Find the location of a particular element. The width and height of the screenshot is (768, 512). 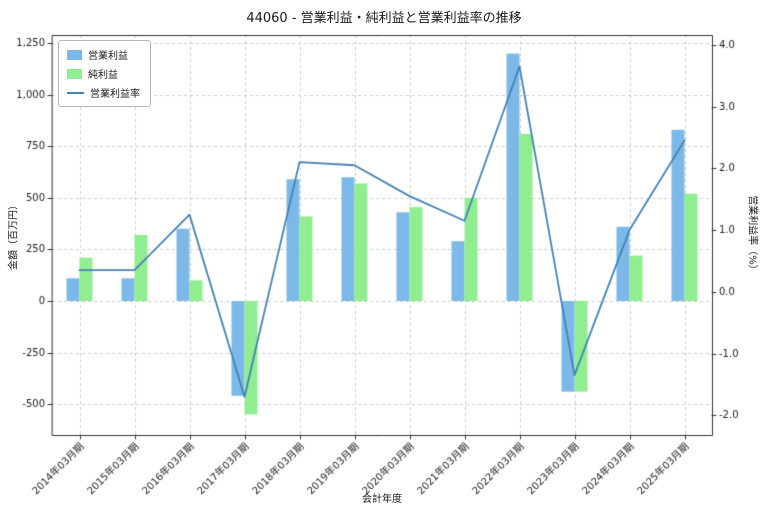

legend-label-operating-margin: 営業利益率 is located at coordinates (115, 94).